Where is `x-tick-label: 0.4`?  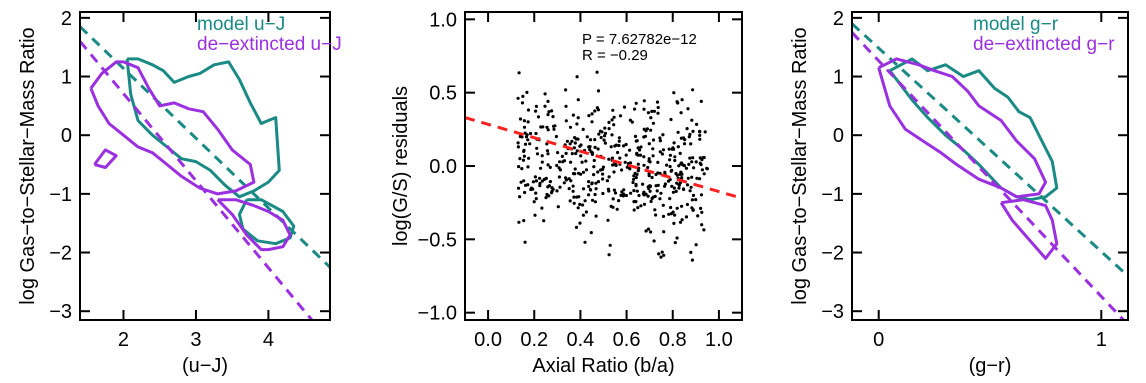
x-tick-label: 0.4 is located at coordinates (581, 340).